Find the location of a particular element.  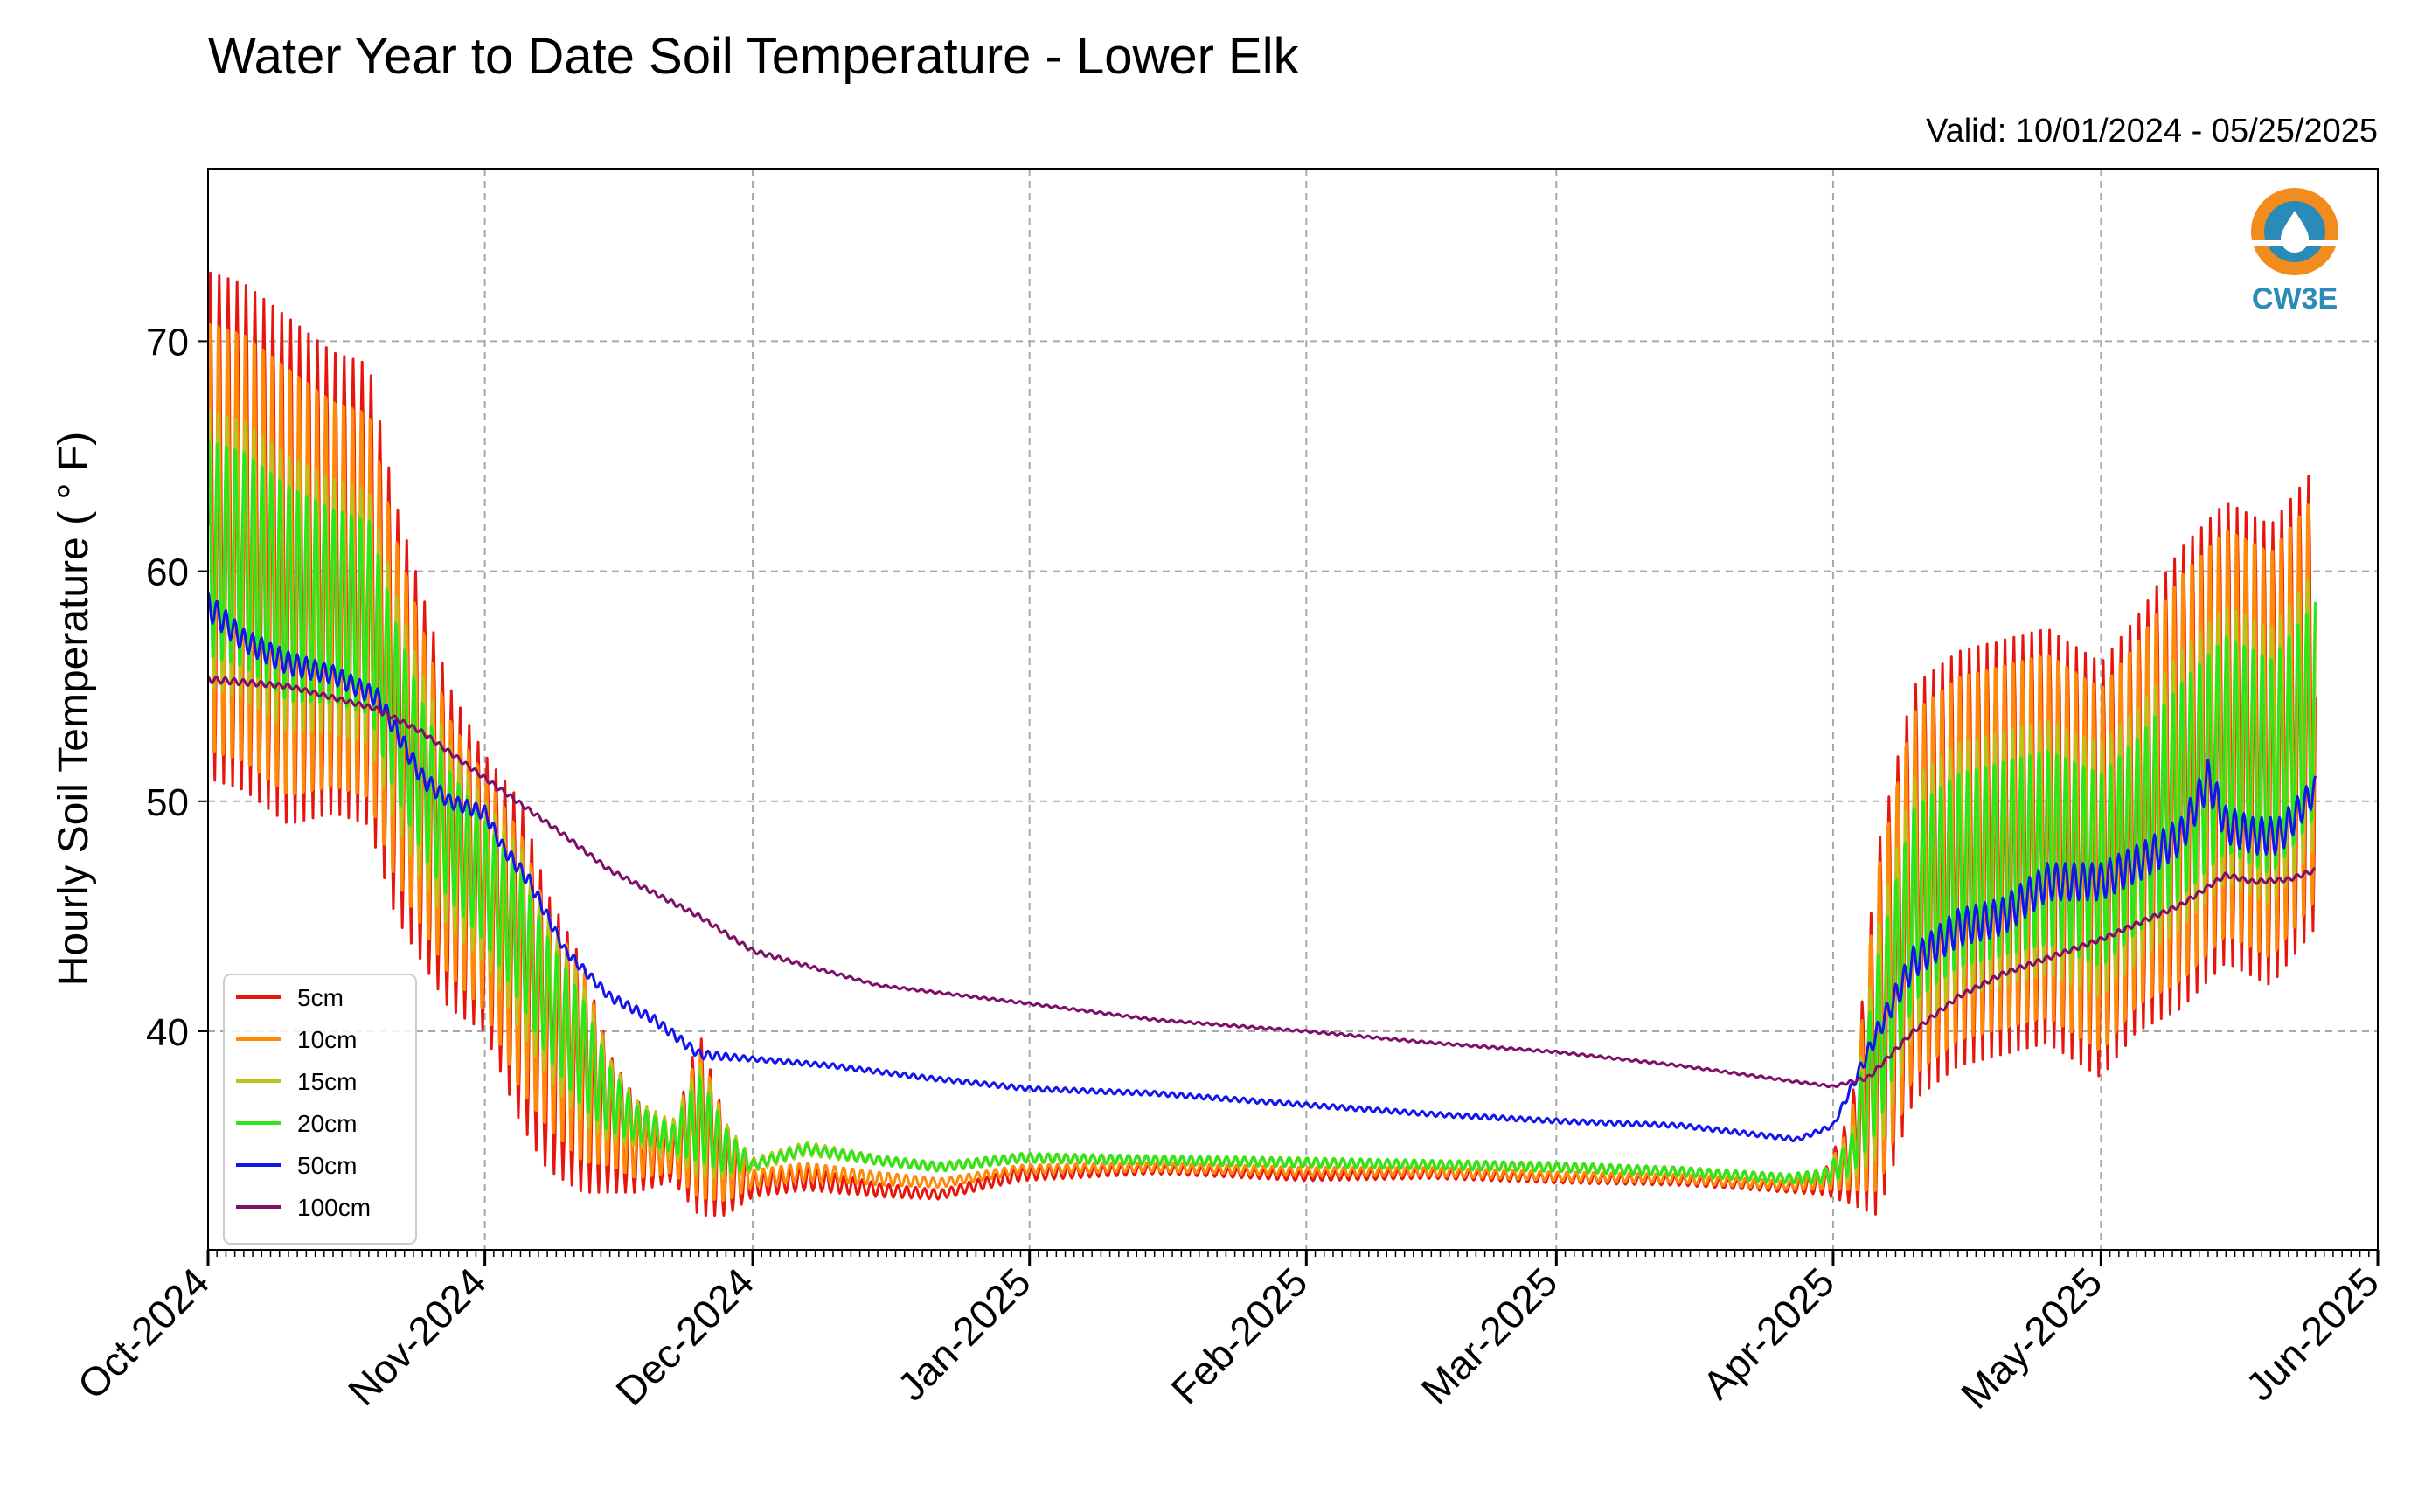

legend-box is located at coordinates (320, 1109).